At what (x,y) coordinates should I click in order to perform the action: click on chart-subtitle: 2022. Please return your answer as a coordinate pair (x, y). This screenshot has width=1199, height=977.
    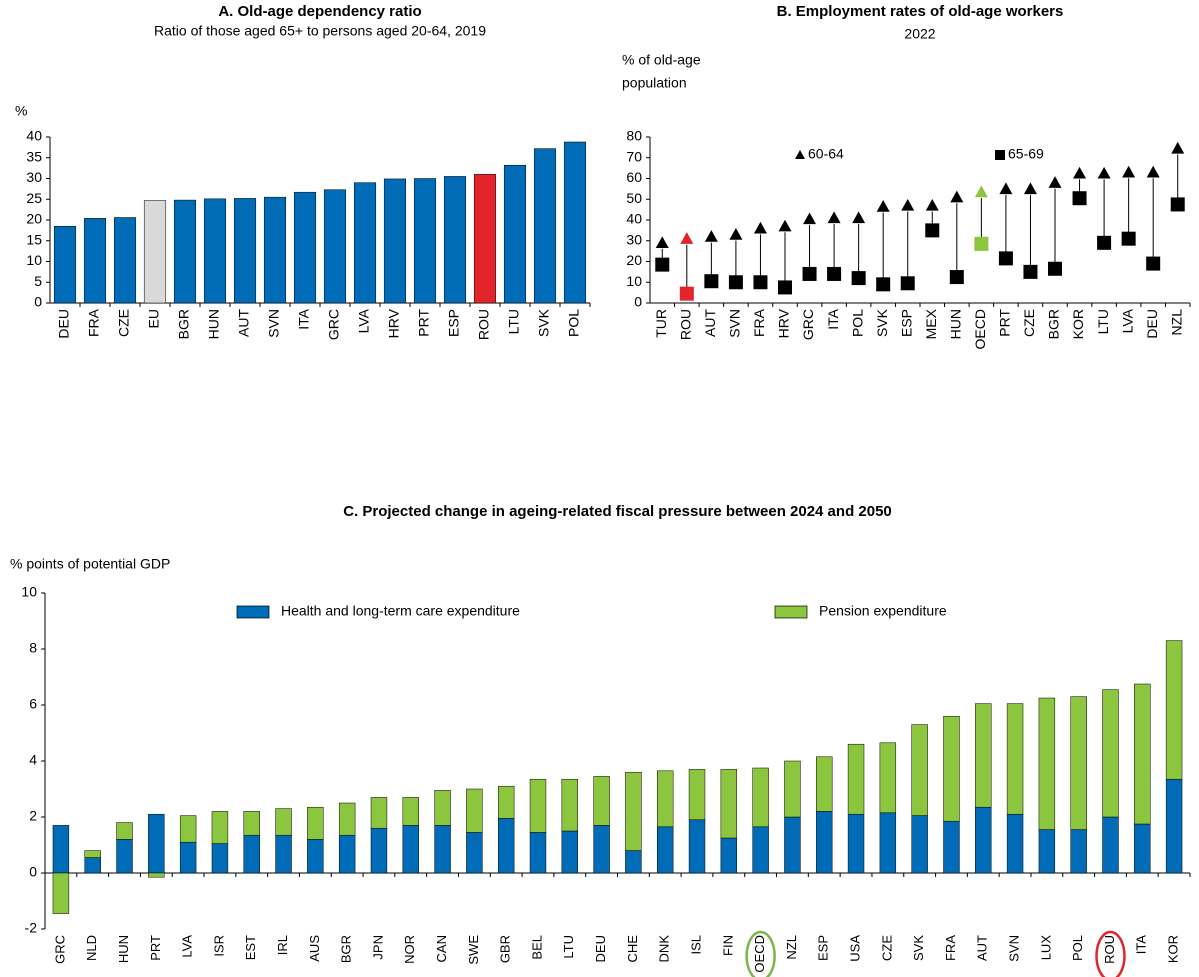
    Looking at the image, I should click on (919, 34).